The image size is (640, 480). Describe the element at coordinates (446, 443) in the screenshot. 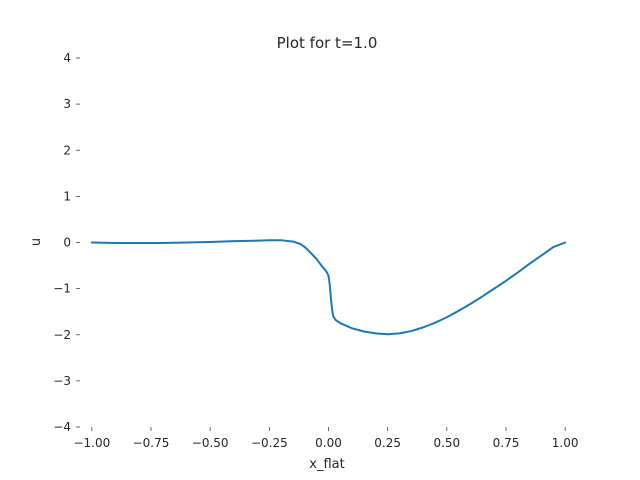

I see `x-tick-label: 0.50` at that location.